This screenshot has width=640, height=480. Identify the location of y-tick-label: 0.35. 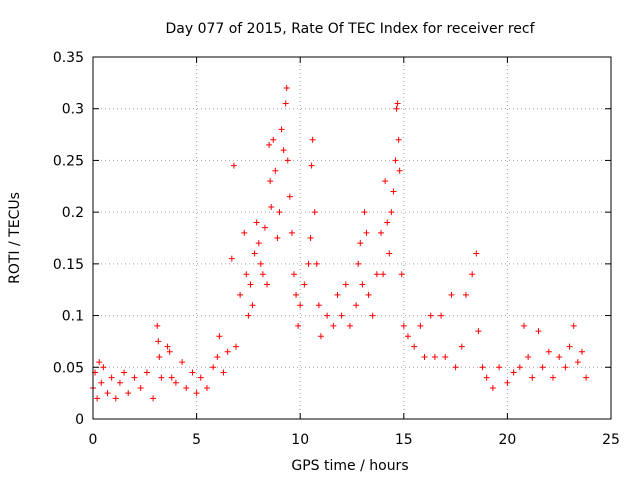
(68, 58).